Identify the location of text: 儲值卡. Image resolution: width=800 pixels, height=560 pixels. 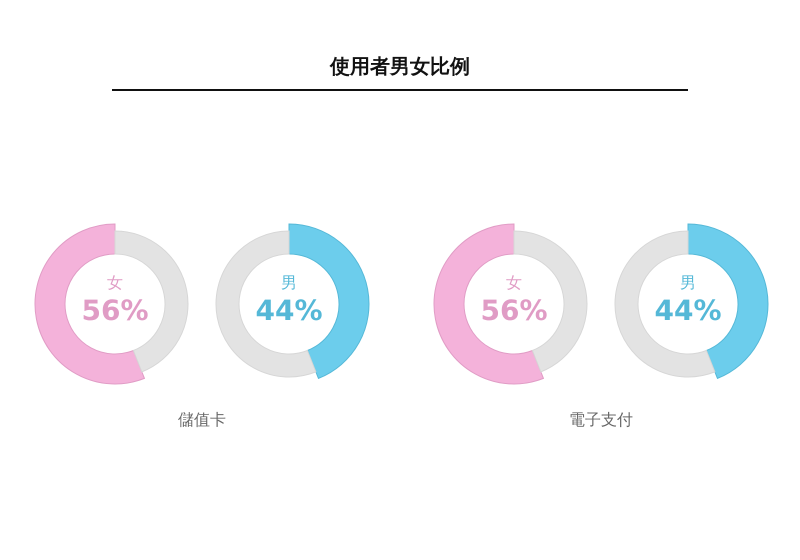
(202, 419).